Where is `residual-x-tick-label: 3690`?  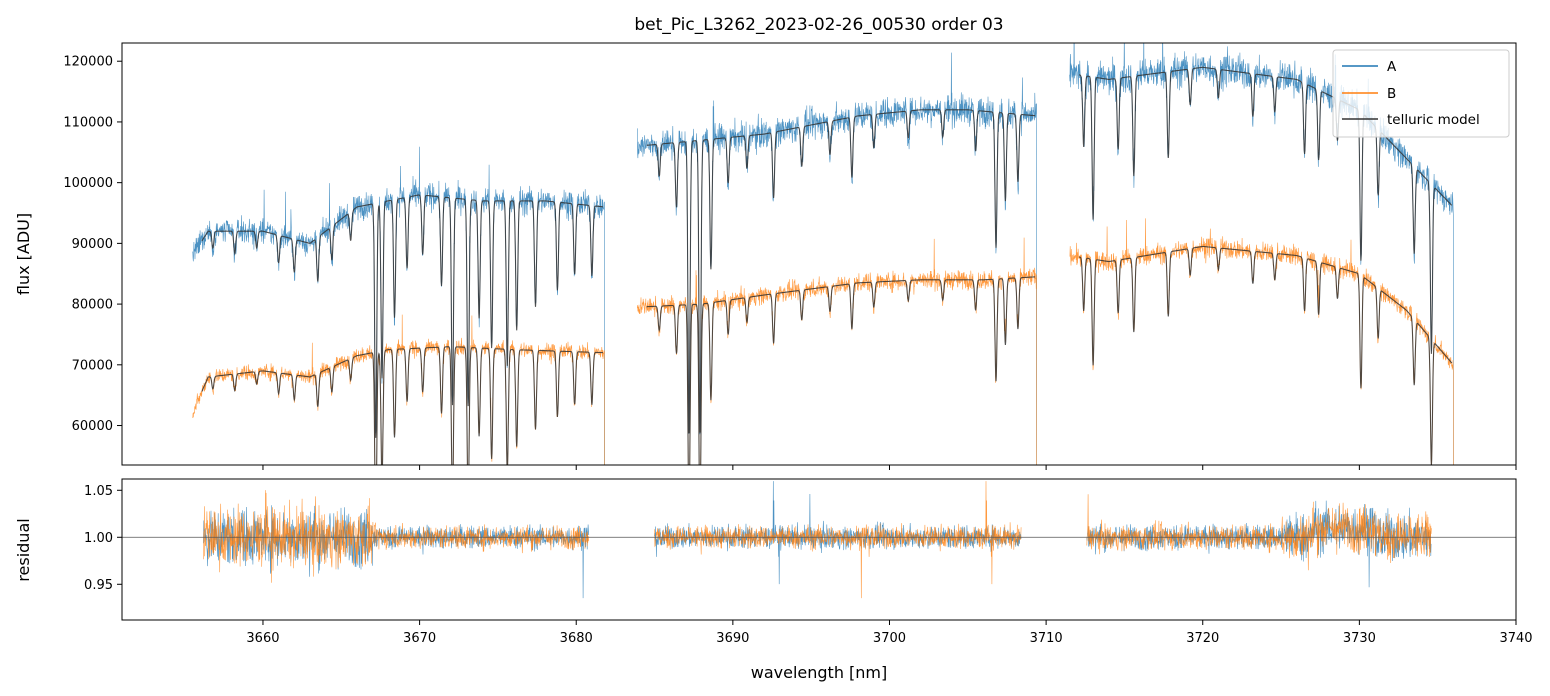 residual-x-tick-label: 3690 is located at coordinates (732, 638).